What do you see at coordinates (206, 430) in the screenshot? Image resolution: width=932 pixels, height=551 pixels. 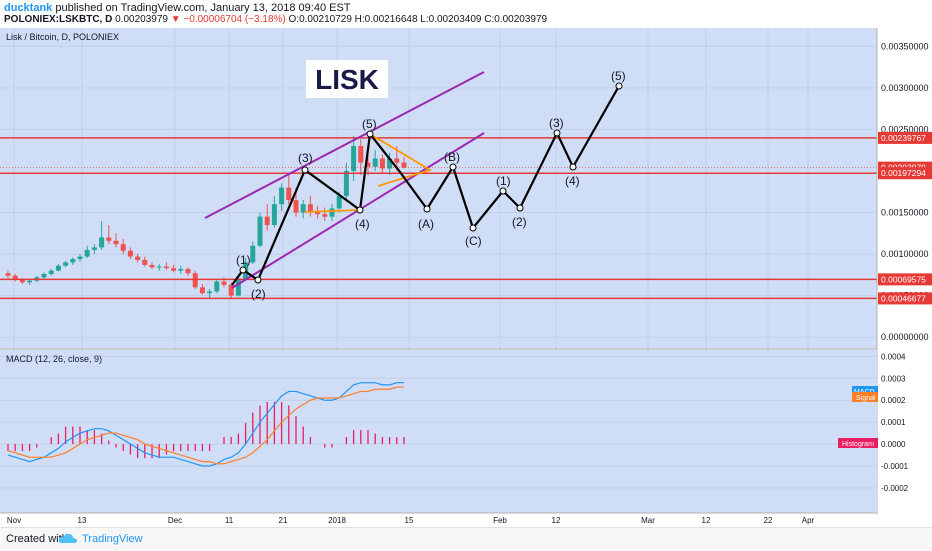 I see `macd-histogram` at bounding box center [206, 430].